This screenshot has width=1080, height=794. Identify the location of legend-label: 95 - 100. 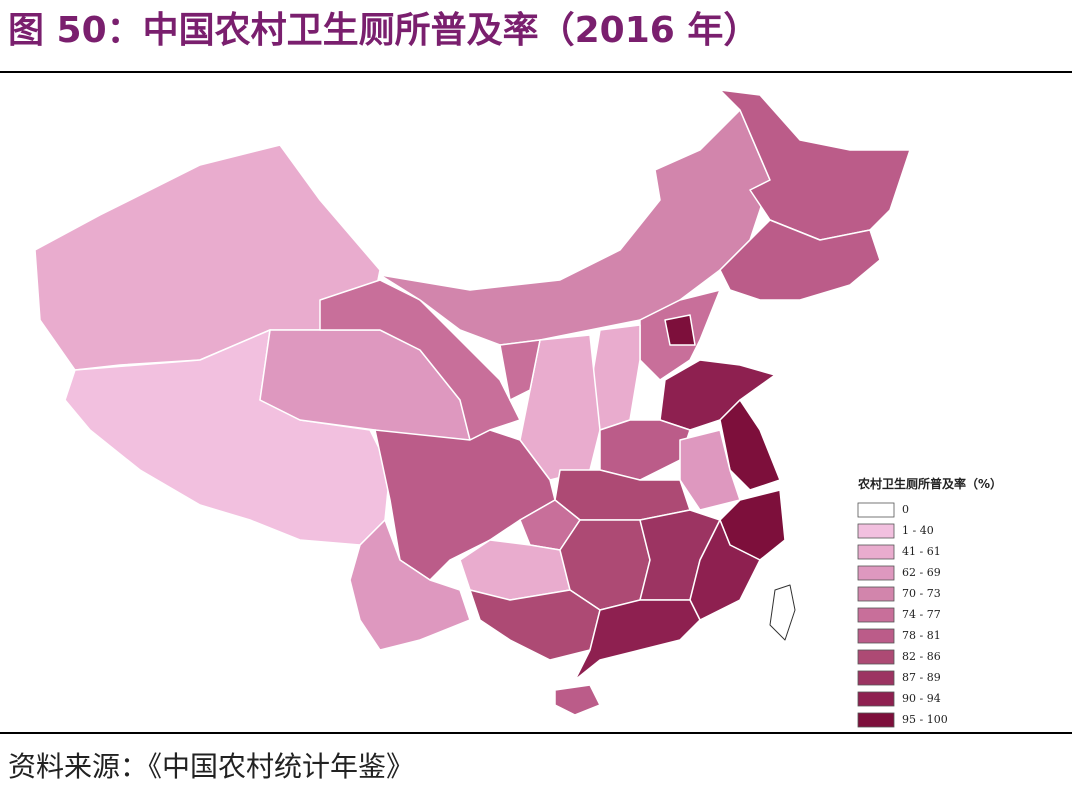
(925, 719).